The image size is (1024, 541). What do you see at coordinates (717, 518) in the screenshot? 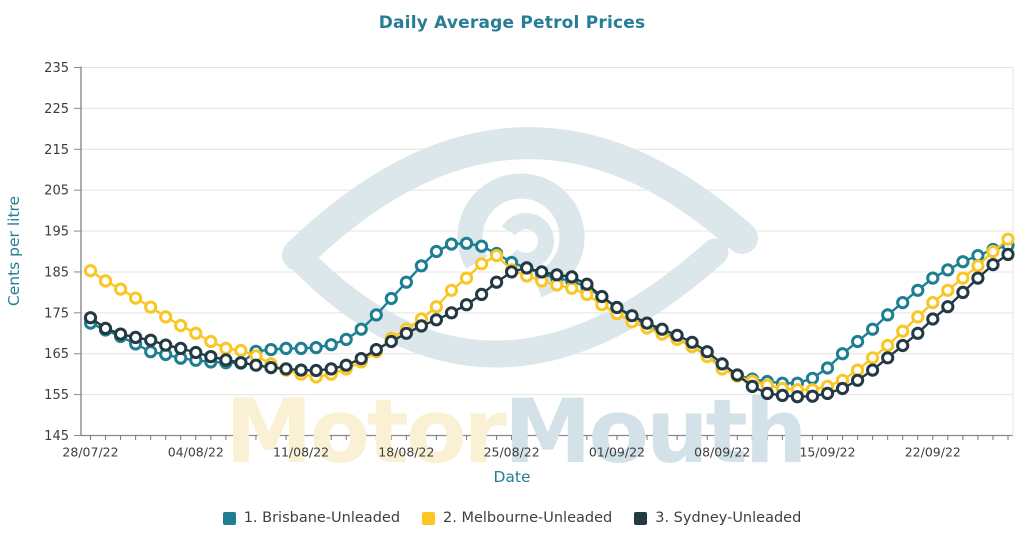
I see `legend-item-sydney: 3. Sydney-Unleaded` at bounding box center [717, 518].